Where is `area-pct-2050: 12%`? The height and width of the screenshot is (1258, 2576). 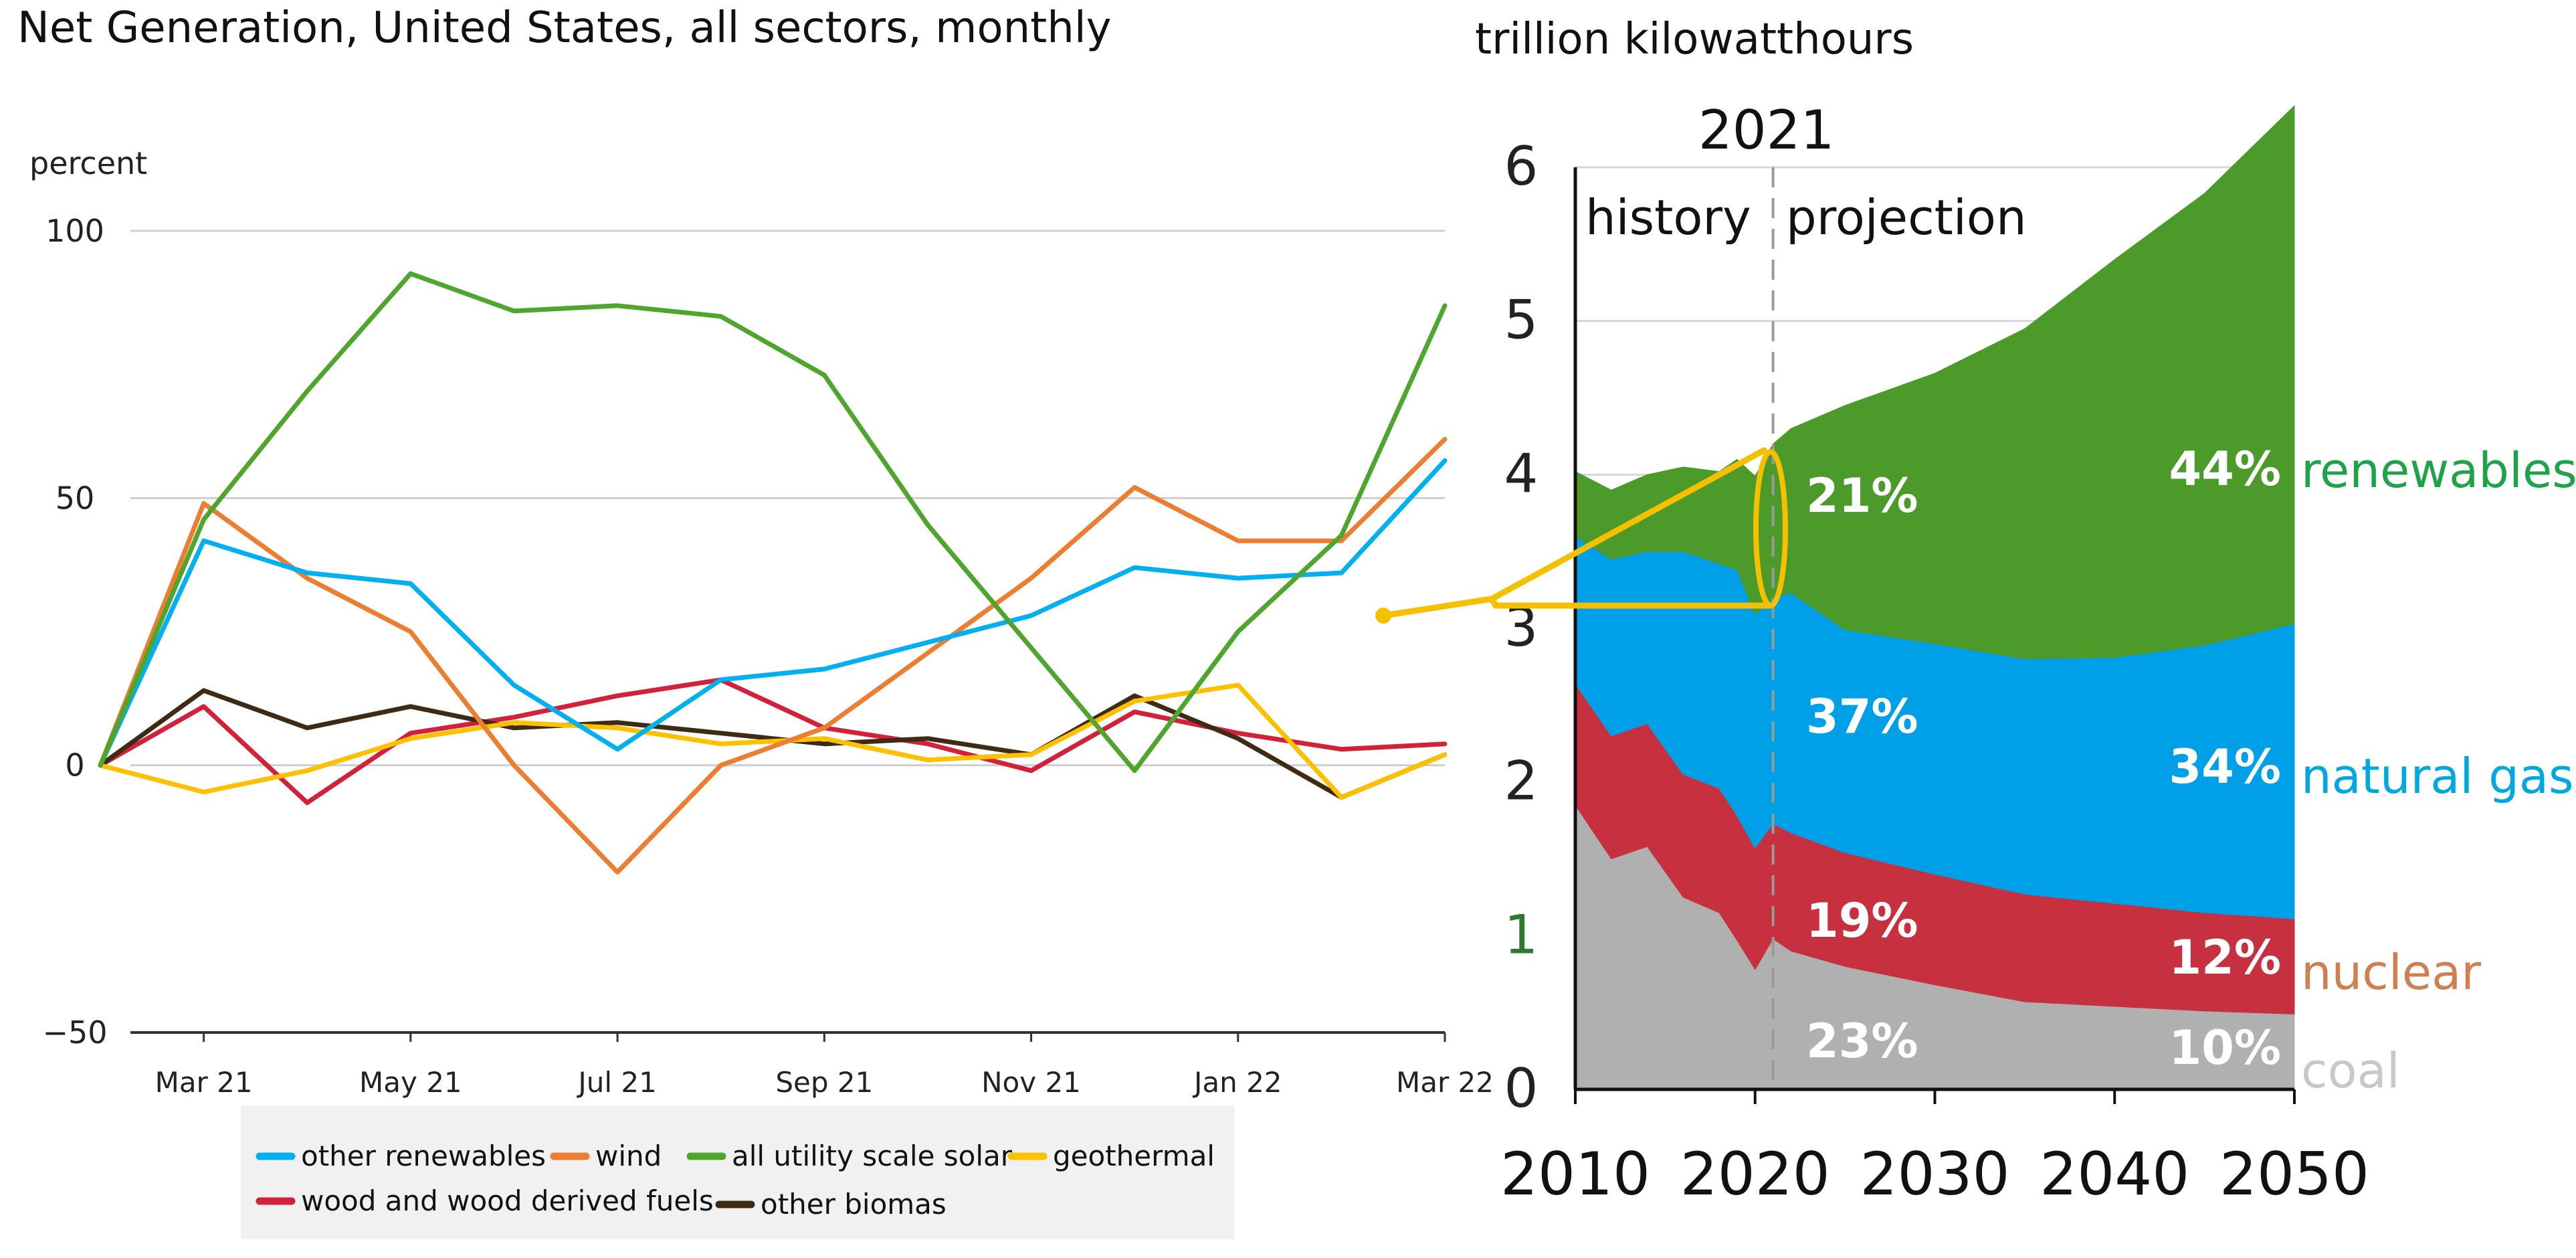
area-pct-2050: 12% is located at coordinates (2225, 957).